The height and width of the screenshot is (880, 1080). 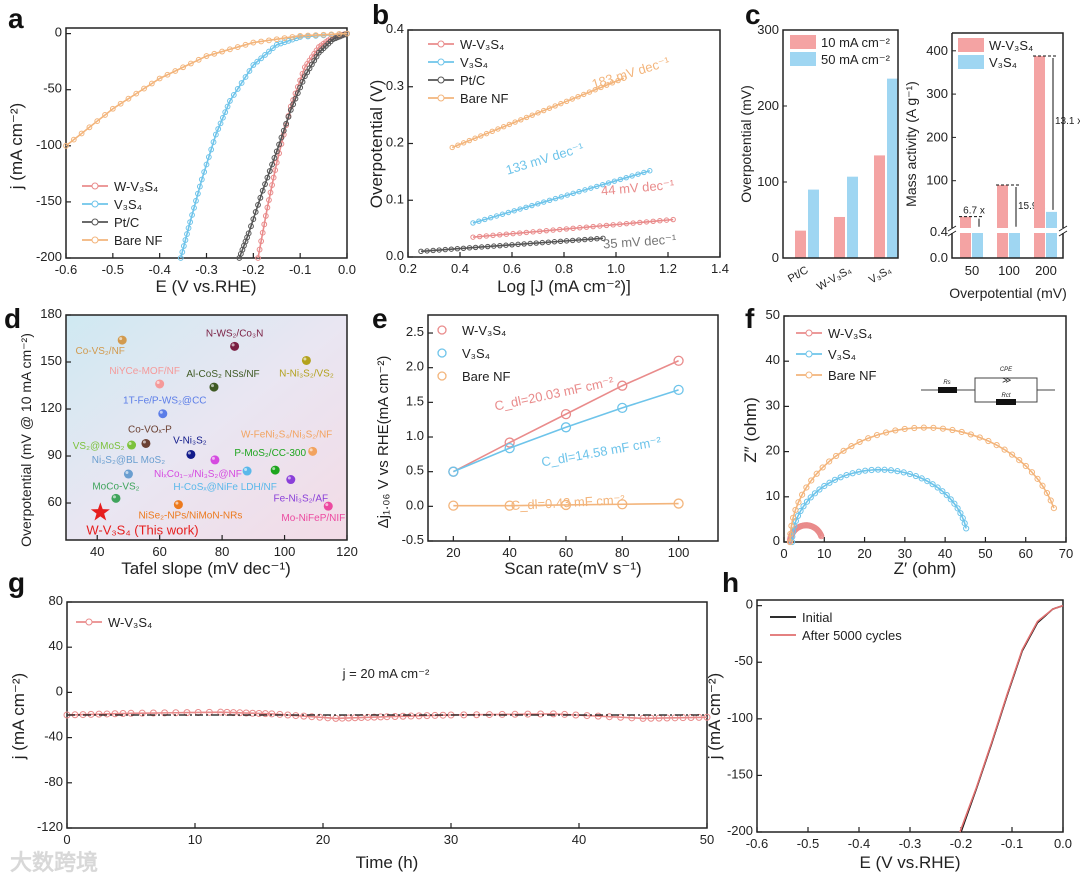 What do you see at coordinates (565, 416) in the screenshot?
I see `series-line-W-V₃S₄` at bounding box center [565, 416].